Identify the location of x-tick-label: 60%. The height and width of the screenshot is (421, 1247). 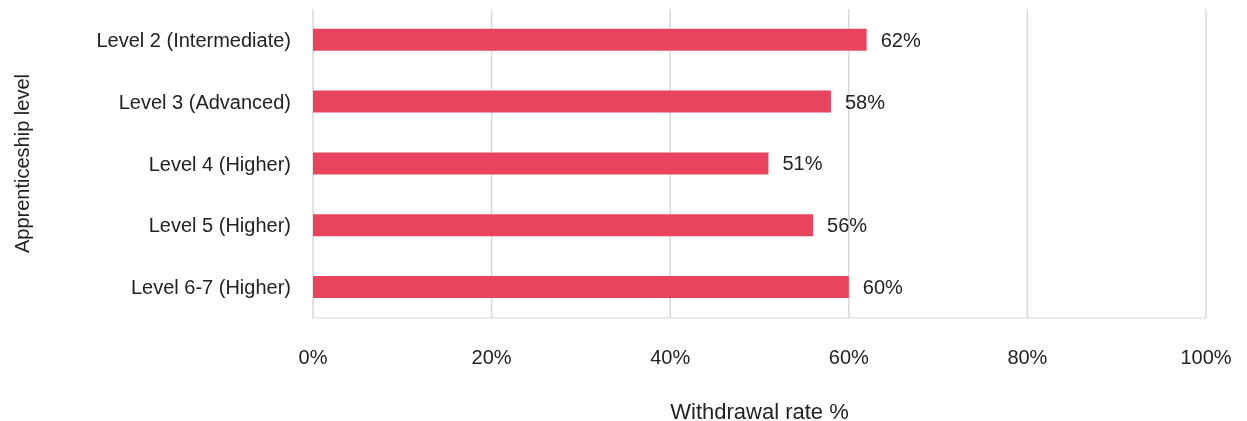
(849, 357).